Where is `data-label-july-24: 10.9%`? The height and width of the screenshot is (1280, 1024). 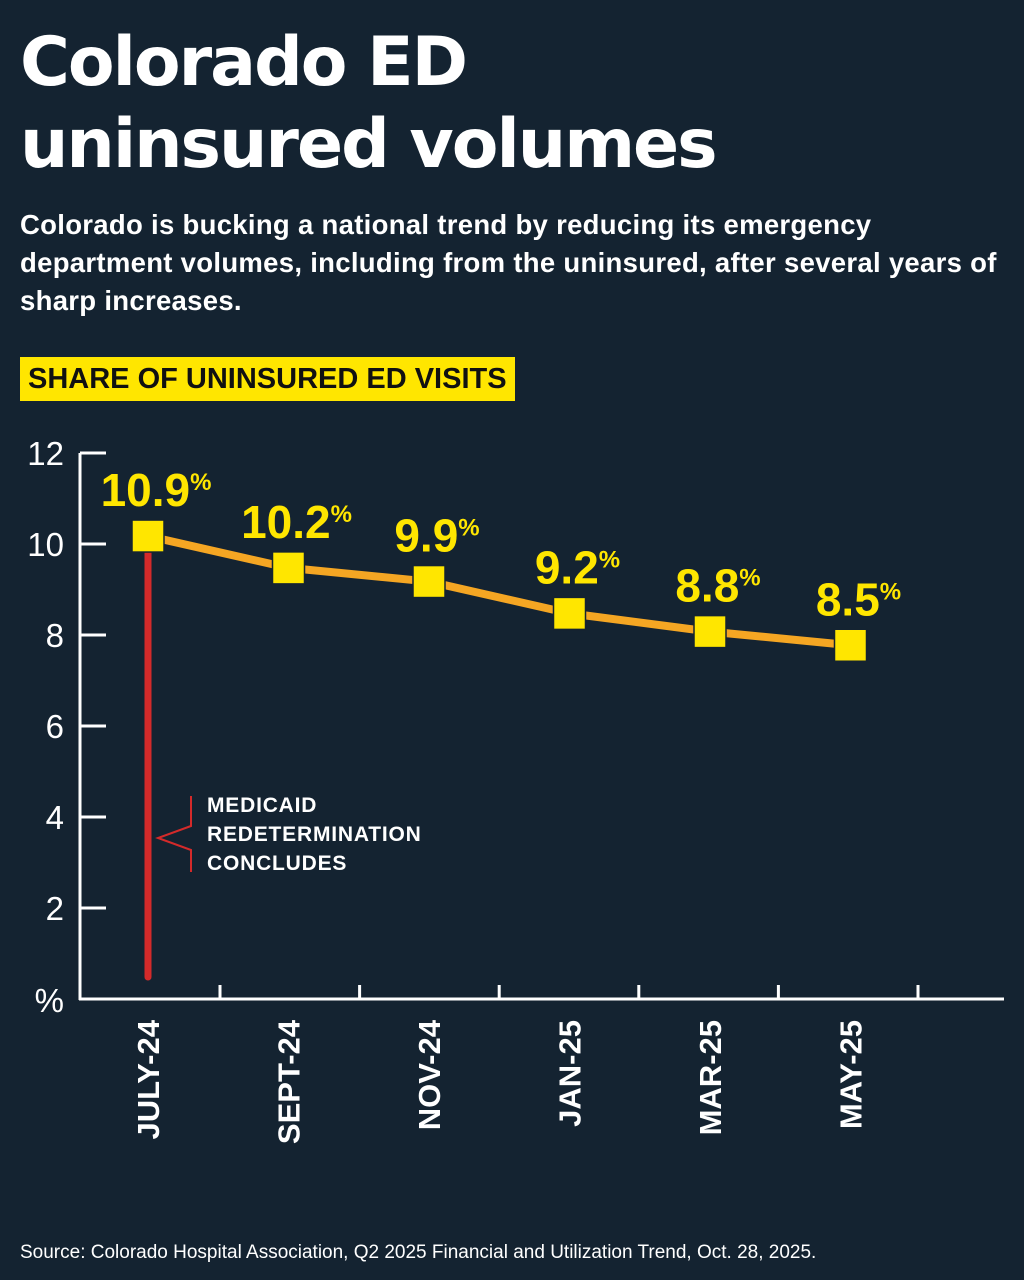 data-label-july-24: 10.9% is located at coordinates (156, 490).